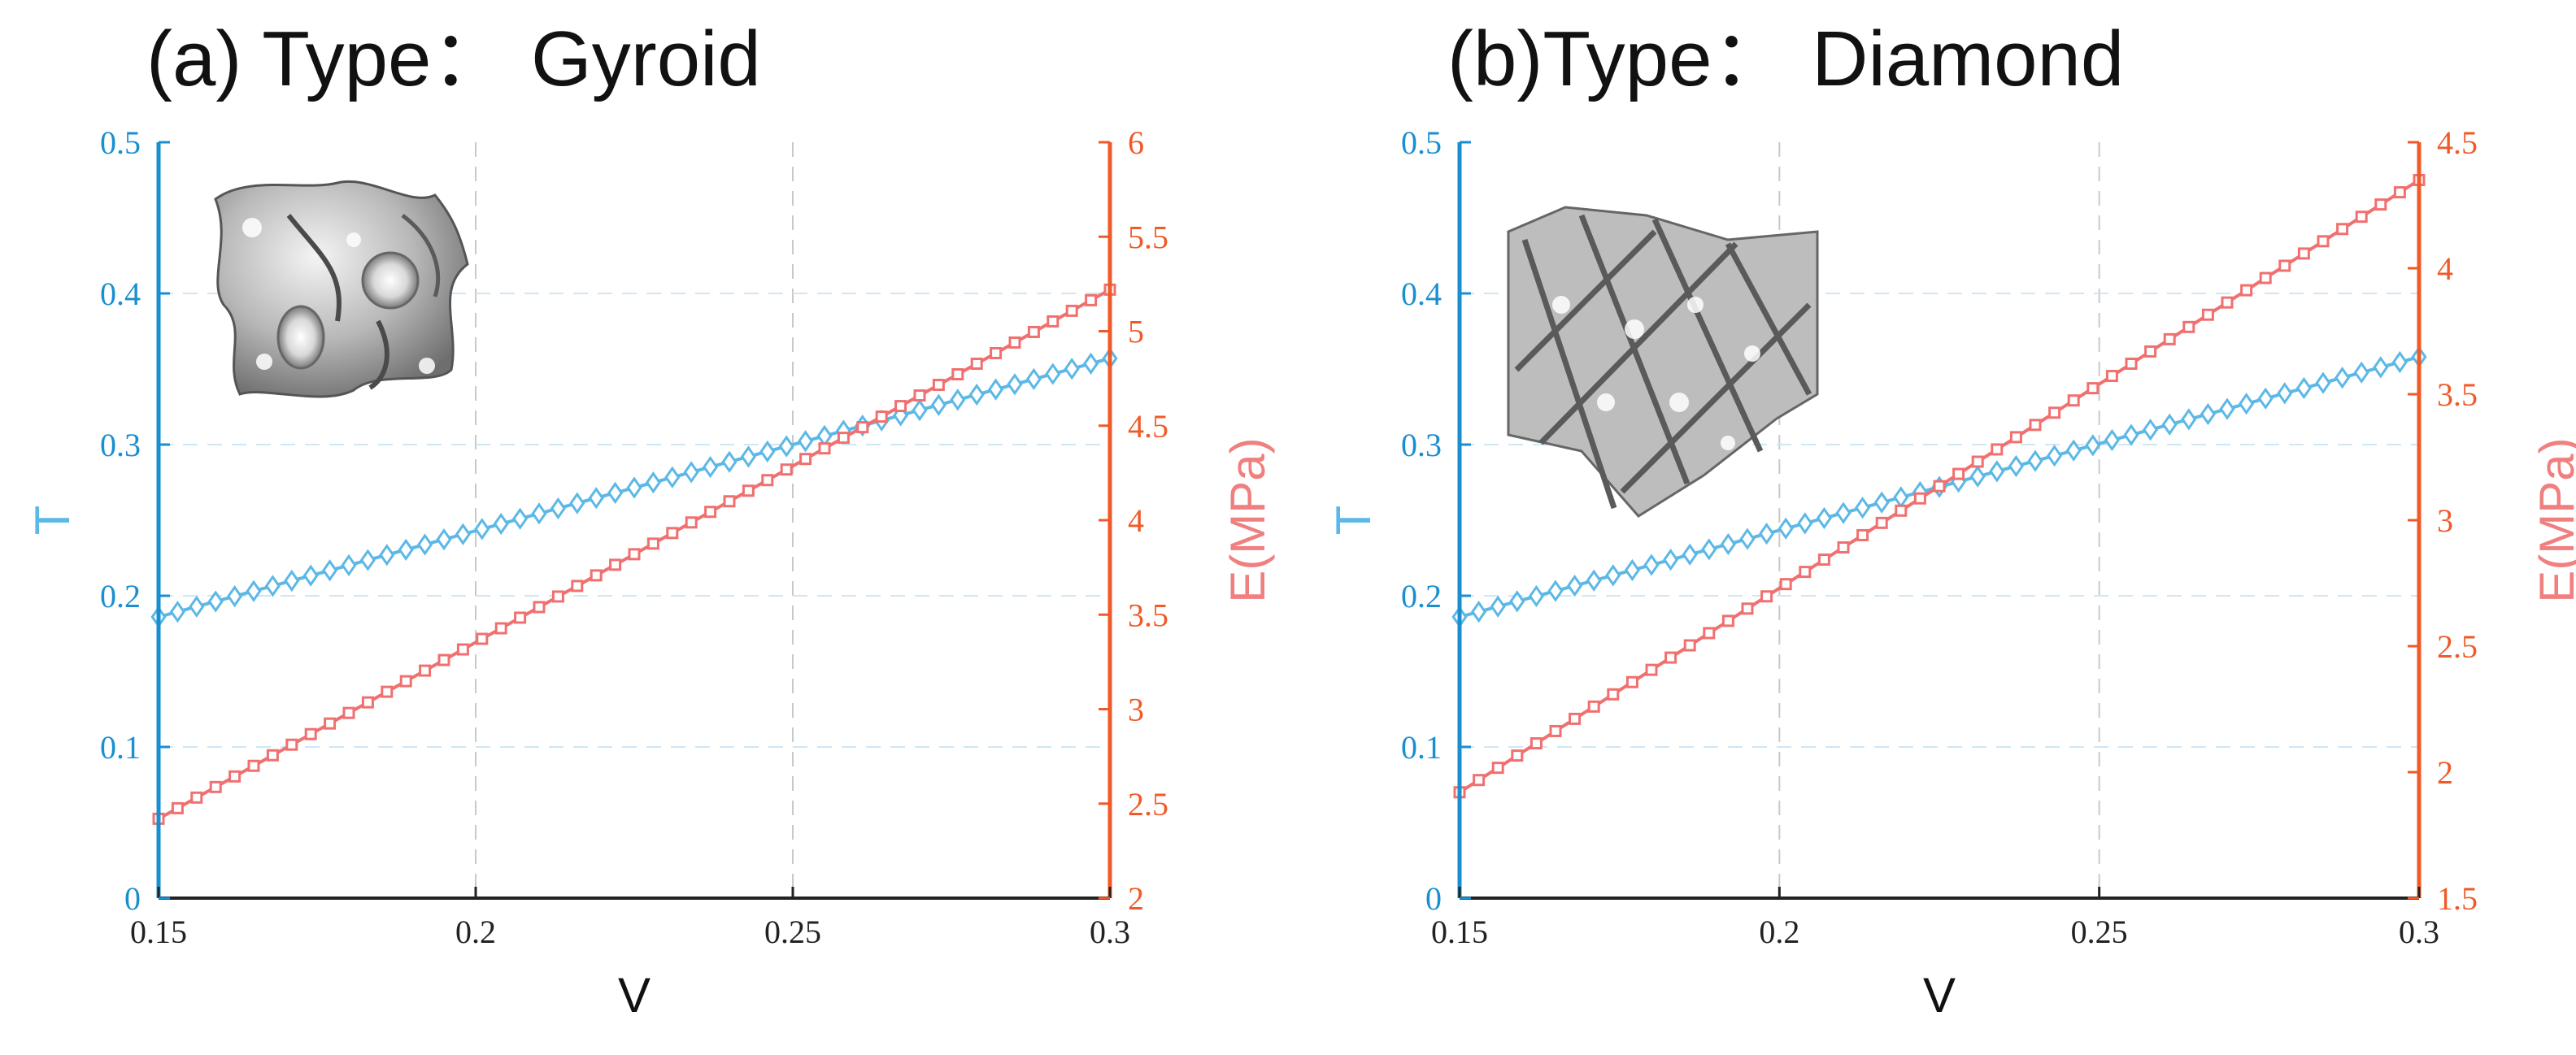 This screenshot has height=1055, width=2576. Describe the element at coordinates (2419, 932) in the screenshot. I see `x-tick-label: 0.3` at that location.